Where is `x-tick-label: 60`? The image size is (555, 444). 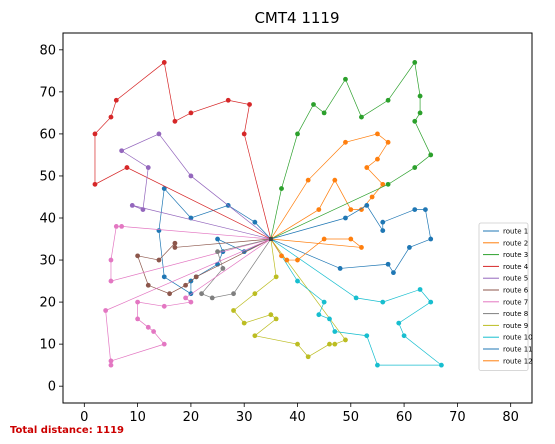 x-tick-label: 60 is located at coordinates (404, 417).